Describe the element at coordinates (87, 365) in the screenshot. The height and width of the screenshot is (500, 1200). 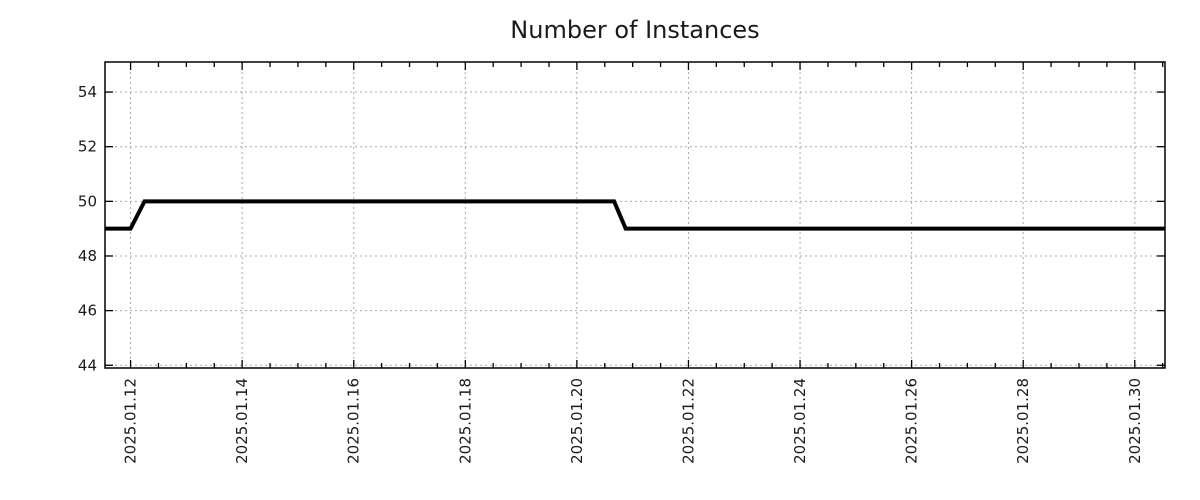
I see `y-axis-tick-label: 44` at that location.